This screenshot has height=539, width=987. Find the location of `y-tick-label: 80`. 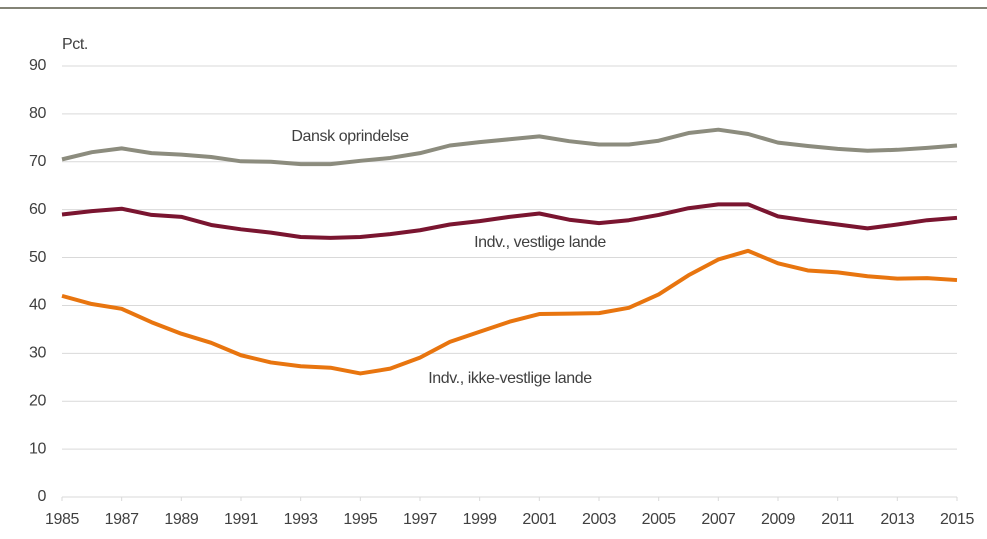

y-tick-label: 80 is located at coordinates (37, 113).